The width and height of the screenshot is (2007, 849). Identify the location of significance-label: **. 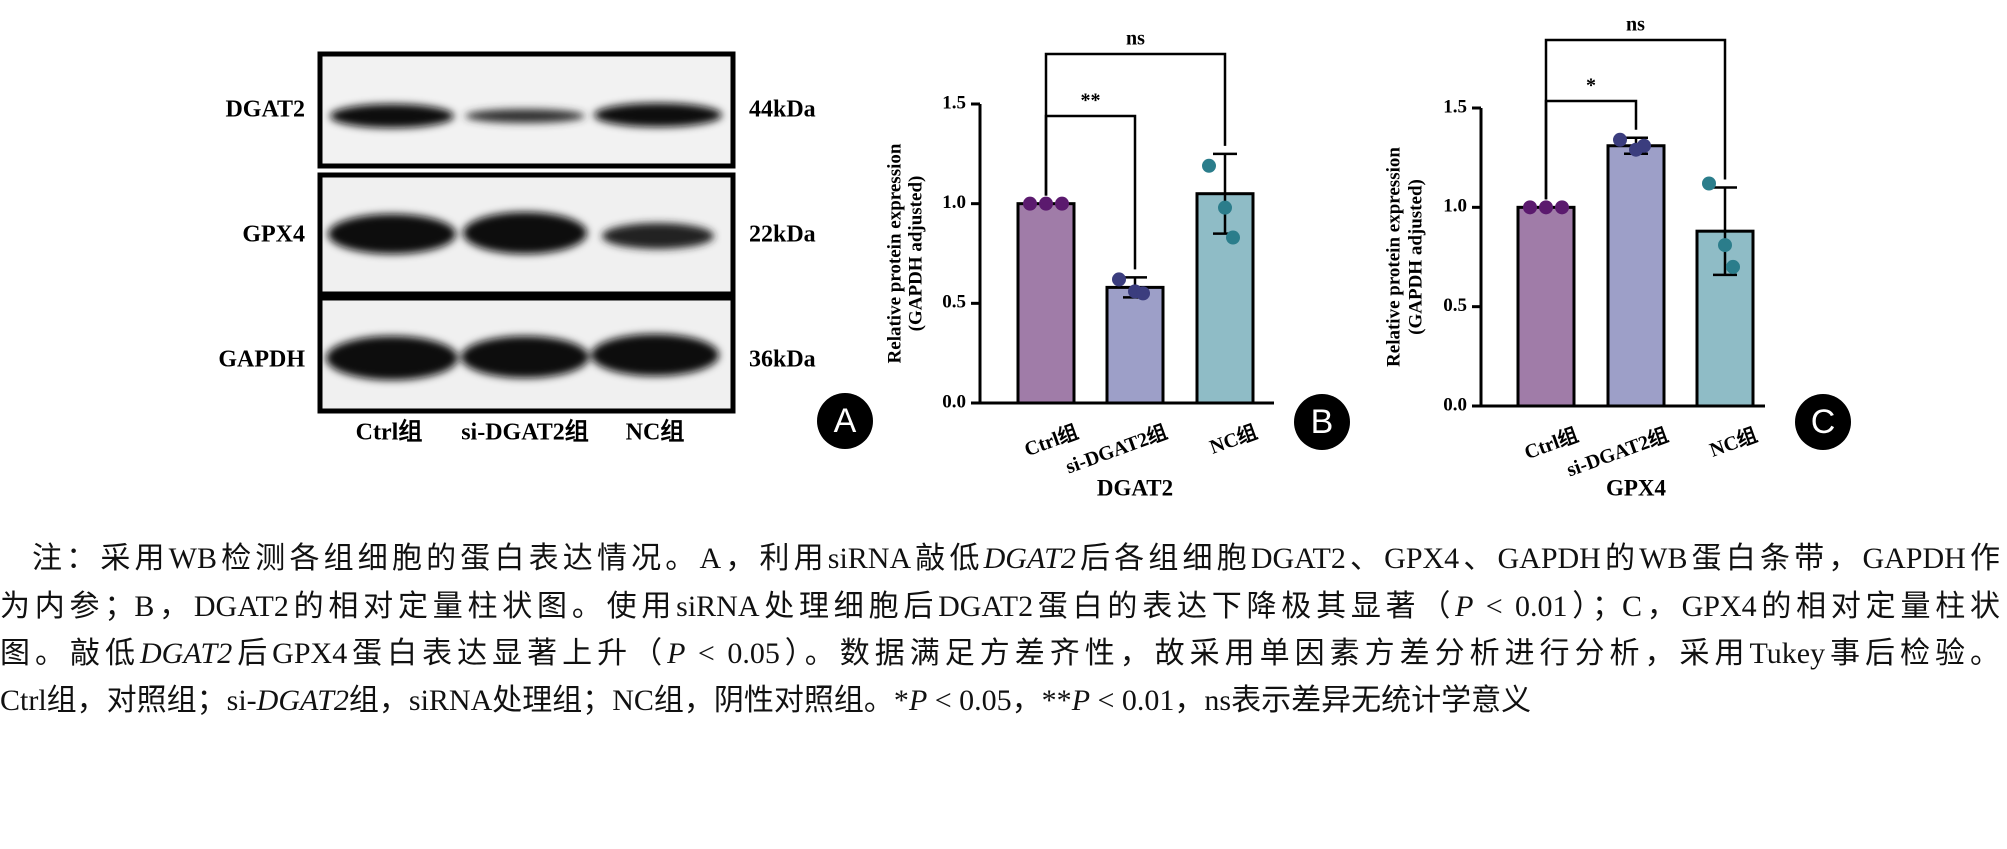
(1091, 101).